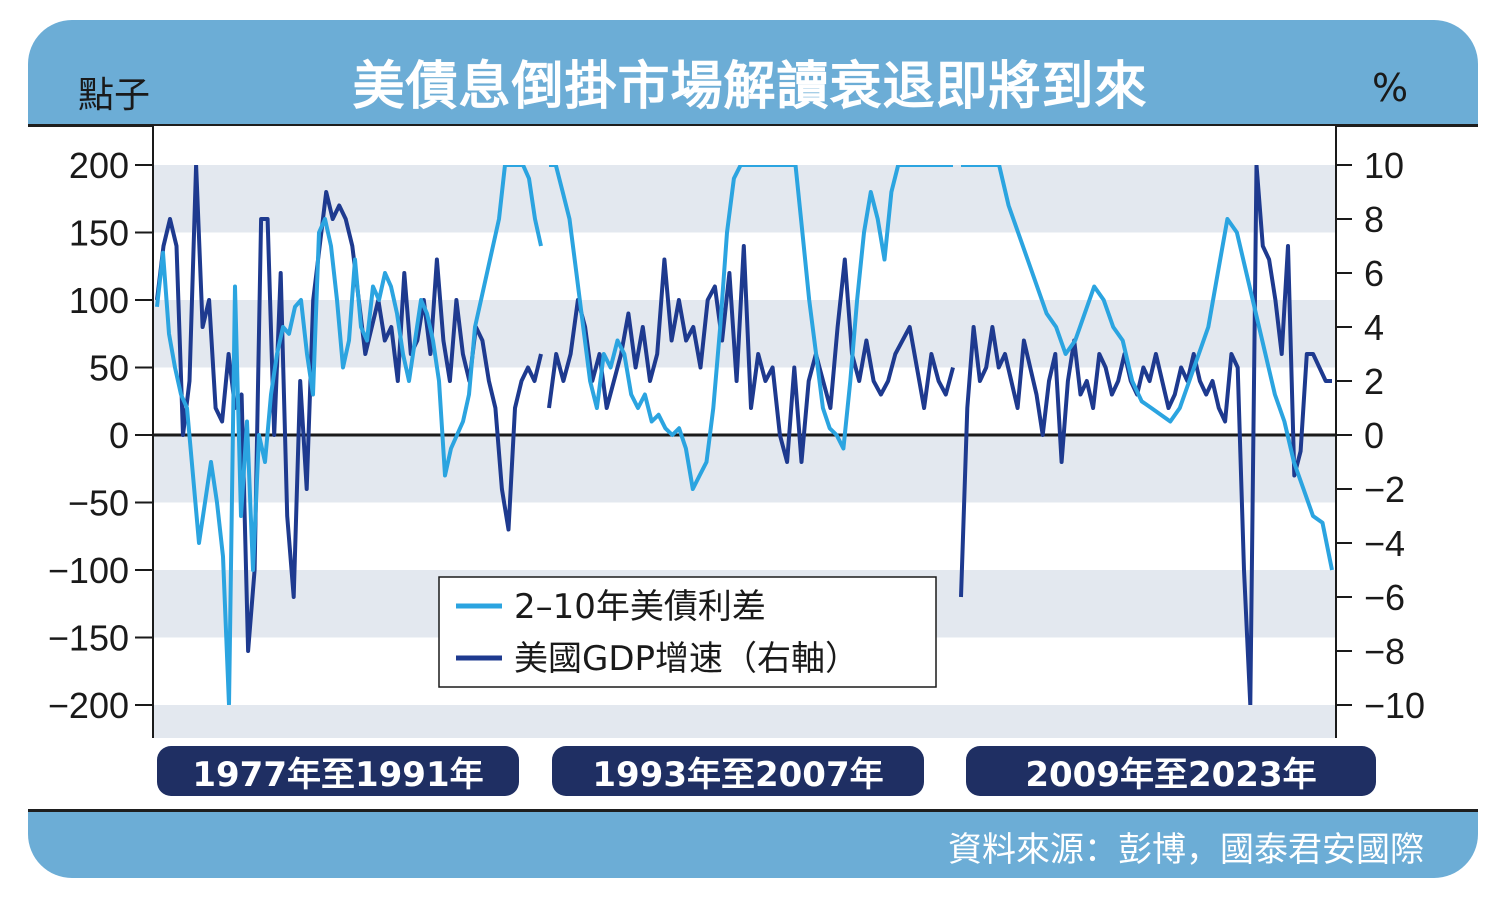 This screenshot has width=1500, height=897. What do you see at coordinates (1384, 543) in the screenshot?
I see `right-tick-label: −4` at bounding box center [1384, 543].